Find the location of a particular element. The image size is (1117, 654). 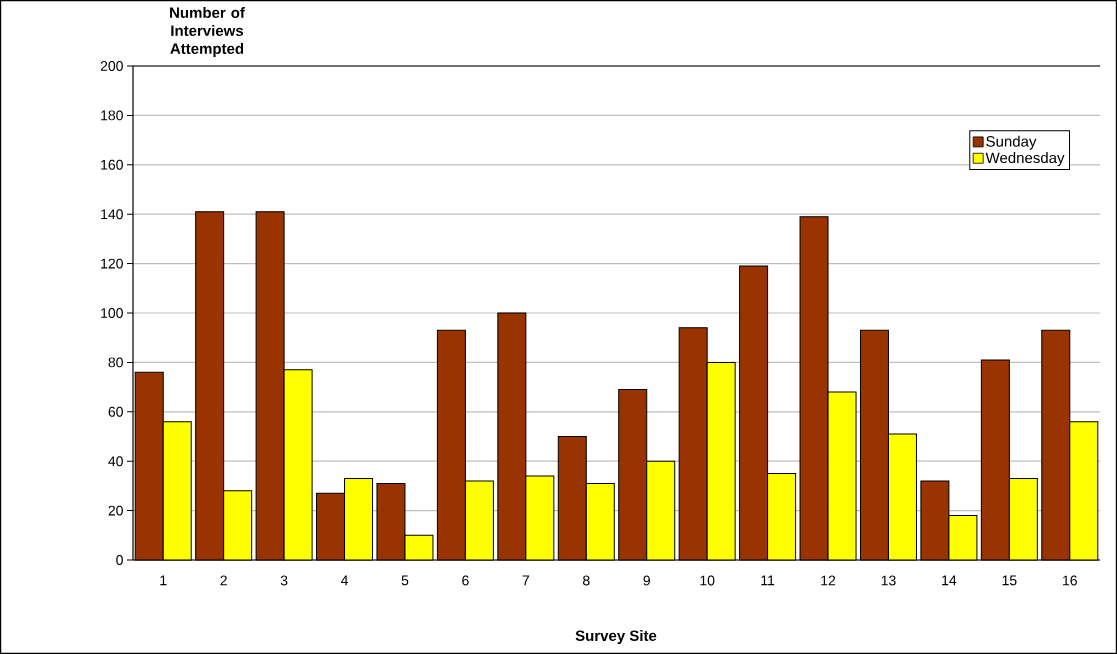

x-tick-label: 5 is located at coordinates (405, 580).